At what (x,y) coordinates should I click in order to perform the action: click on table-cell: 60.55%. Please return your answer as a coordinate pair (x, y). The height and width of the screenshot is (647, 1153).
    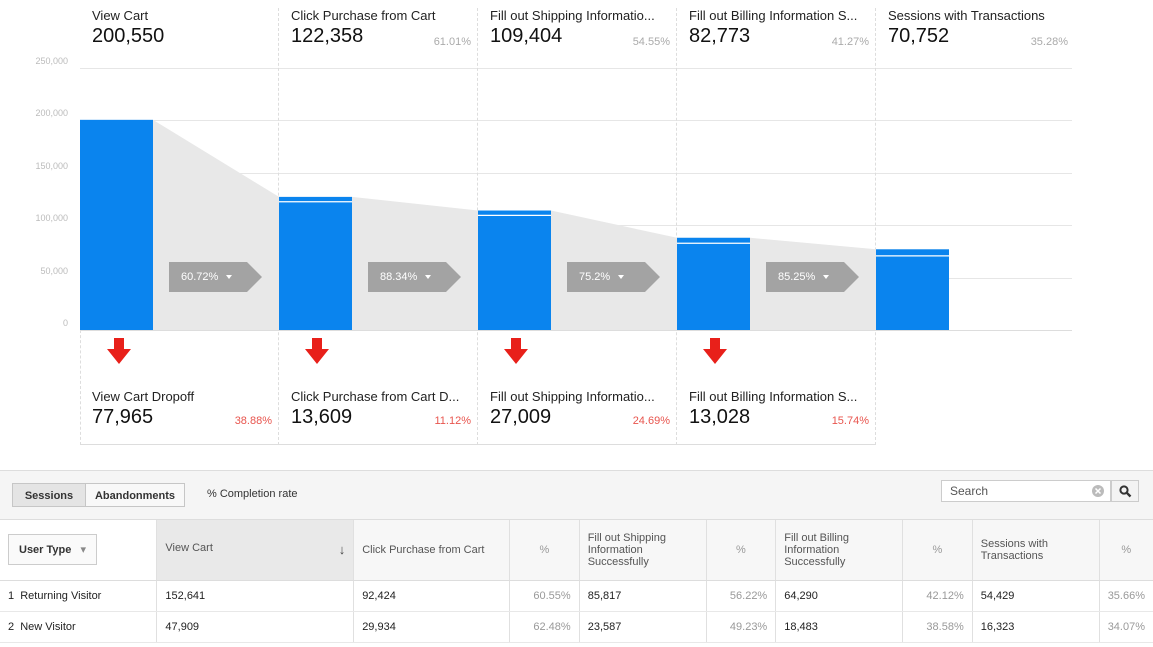
    Looking at the image, I should click on (544, 596).